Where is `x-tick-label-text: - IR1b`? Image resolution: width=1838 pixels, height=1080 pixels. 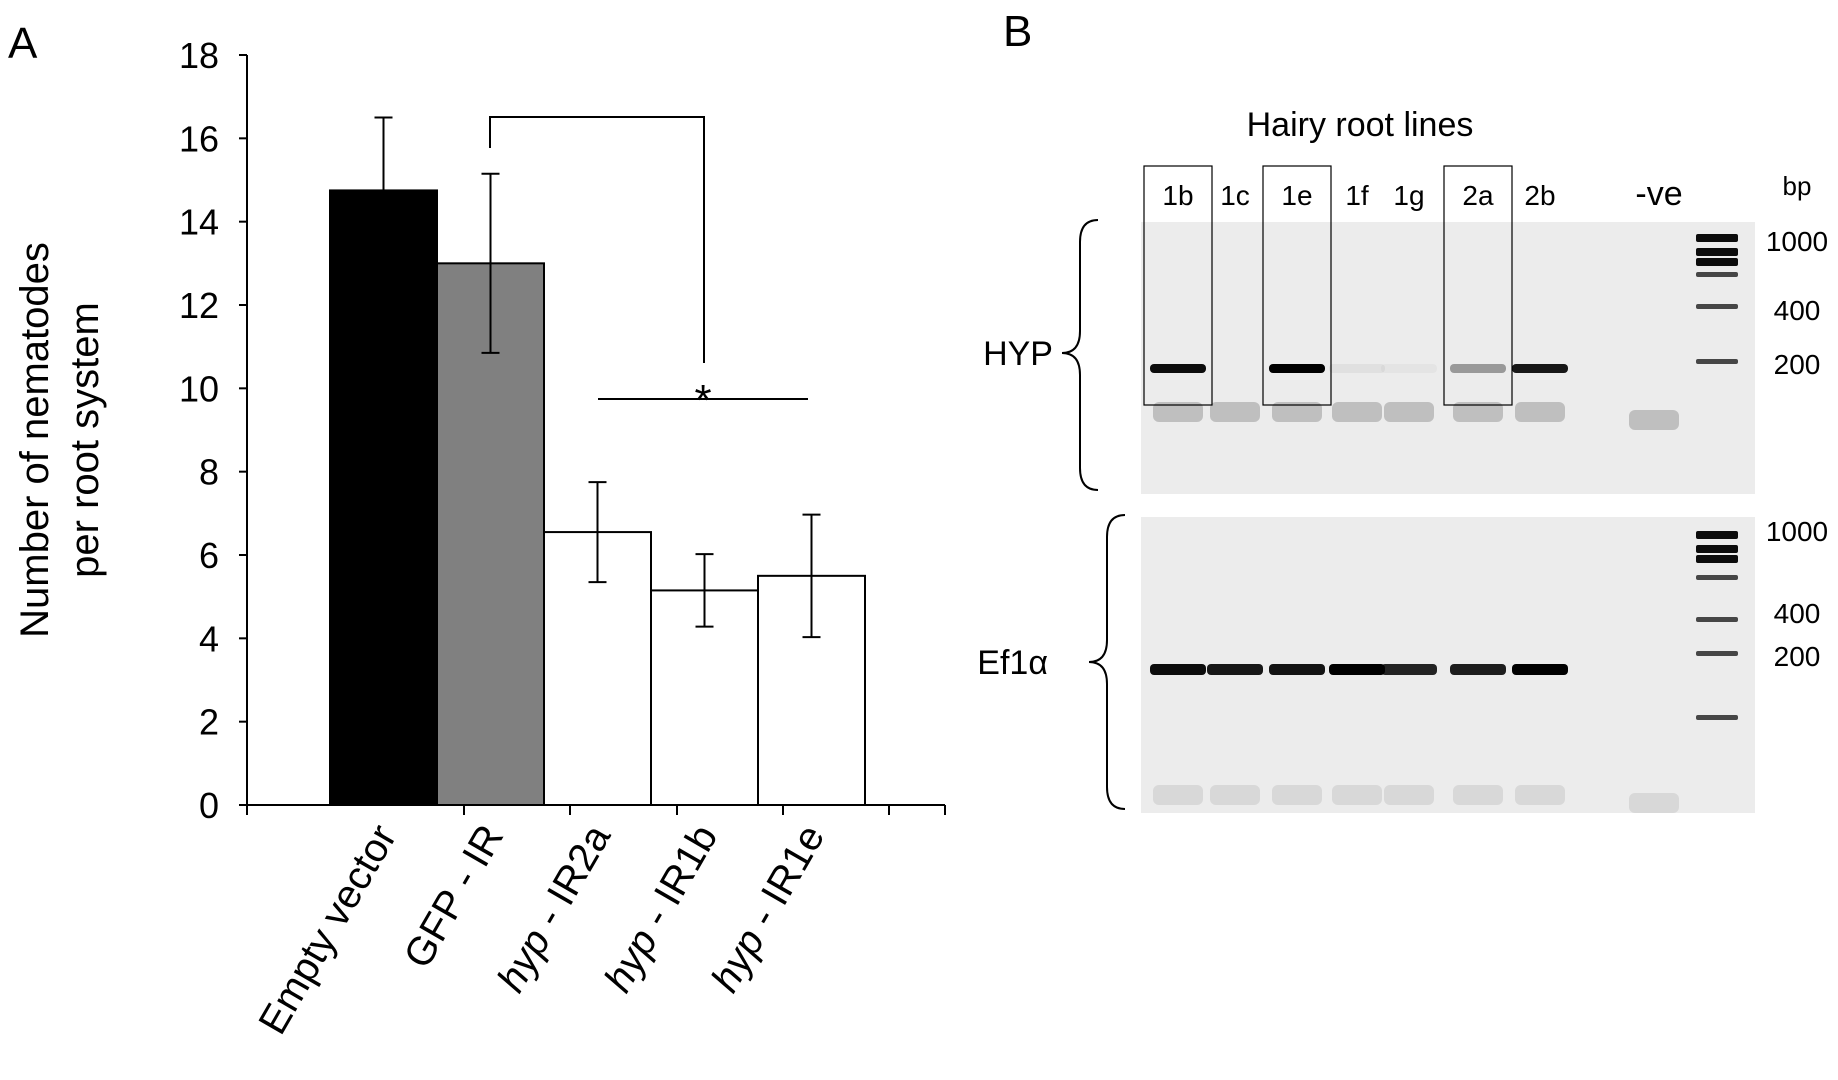
x-tick-label-text: - IR1b is located at coordinates (677, 881).